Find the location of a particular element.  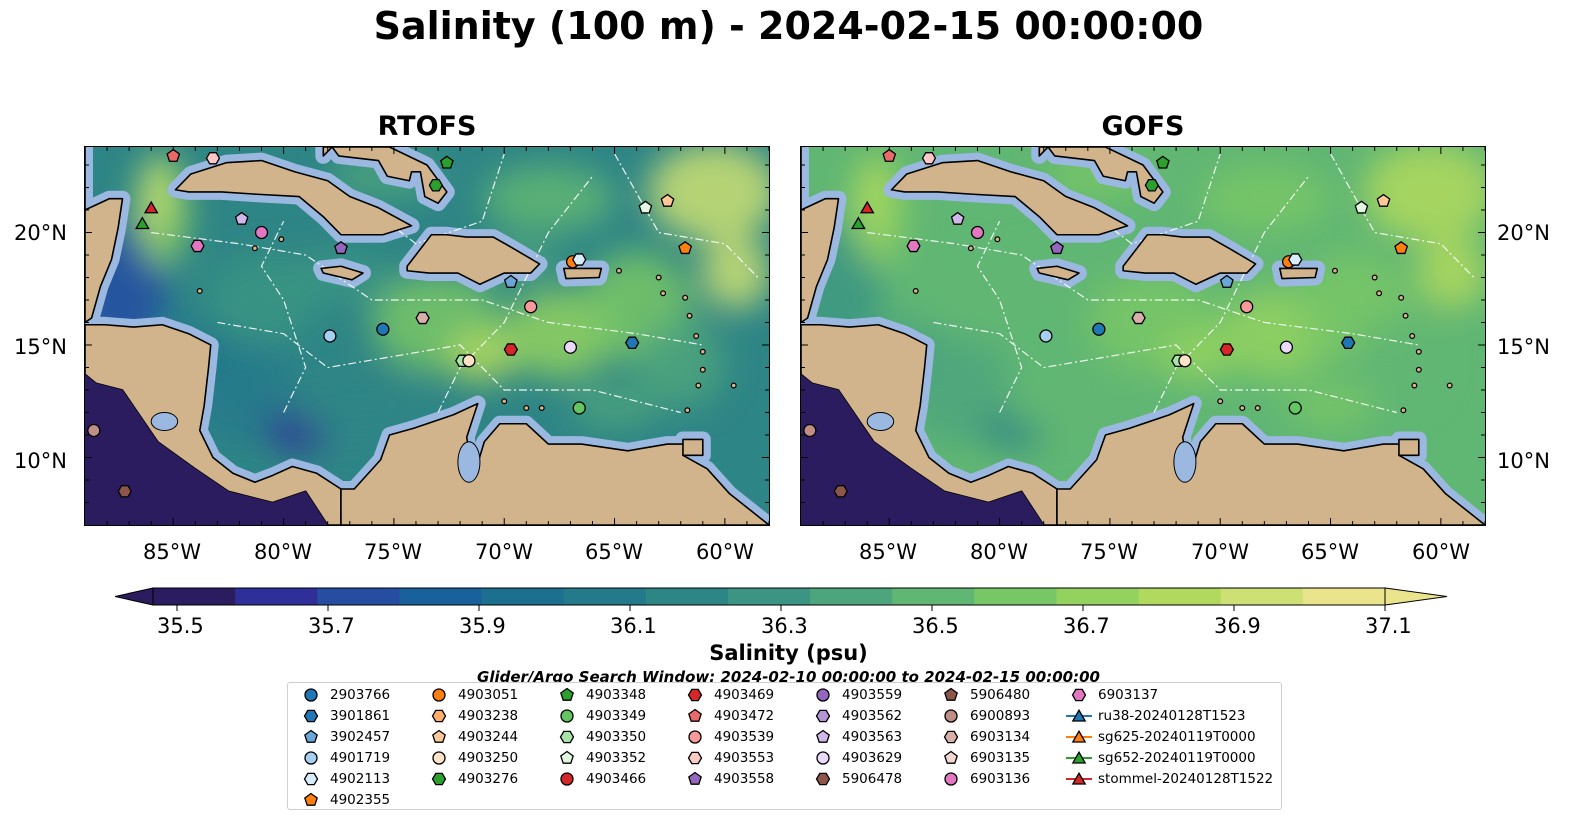

lake is located at coordinates (880, 421).